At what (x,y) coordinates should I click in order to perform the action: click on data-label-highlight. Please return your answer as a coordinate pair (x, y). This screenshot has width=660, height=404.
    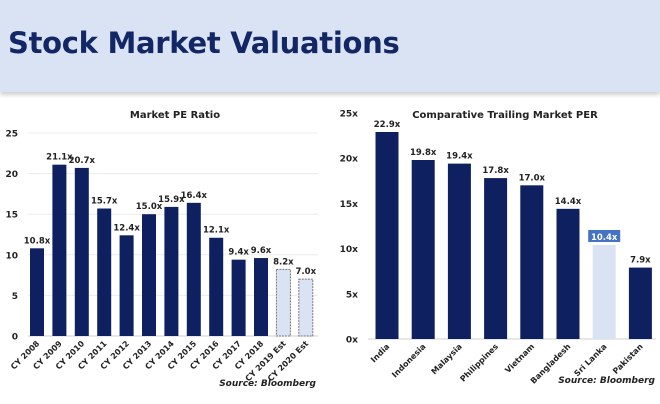
    Looking at the image, I should click on (604, 235).